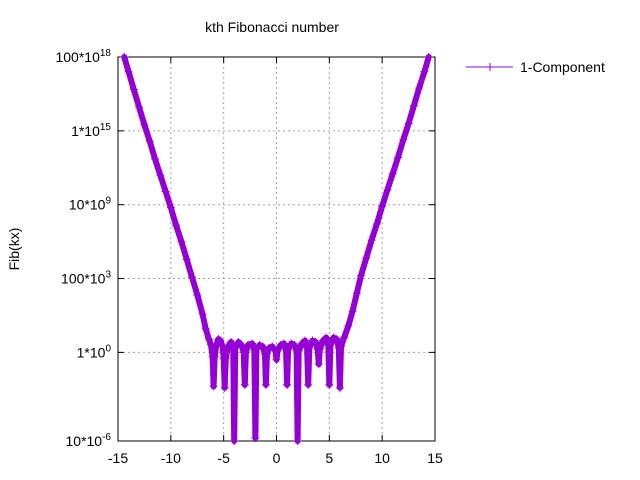 The image size is (640, 480). I want to click on x-tick-label: 0, so click(277, 458).